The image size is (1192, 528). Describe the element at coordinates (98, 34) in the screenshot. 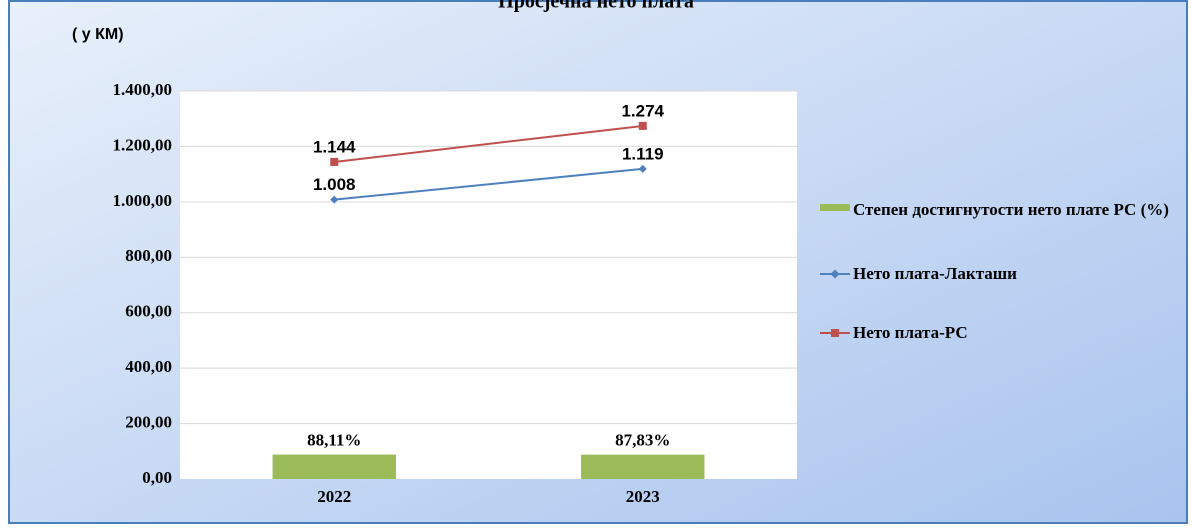

I see `y-axis-label: ( у КМ)` at that location.